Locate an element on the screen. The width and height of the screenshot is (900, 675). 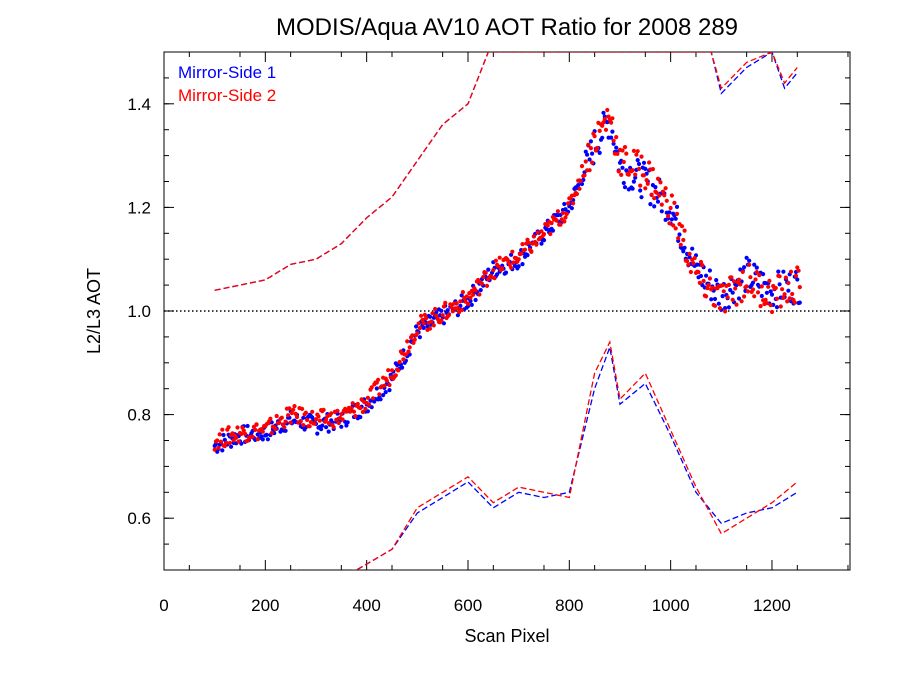
x-tick-labels: 0 200 400 600 800 1000 1200 is located at coordinates (475, 605).